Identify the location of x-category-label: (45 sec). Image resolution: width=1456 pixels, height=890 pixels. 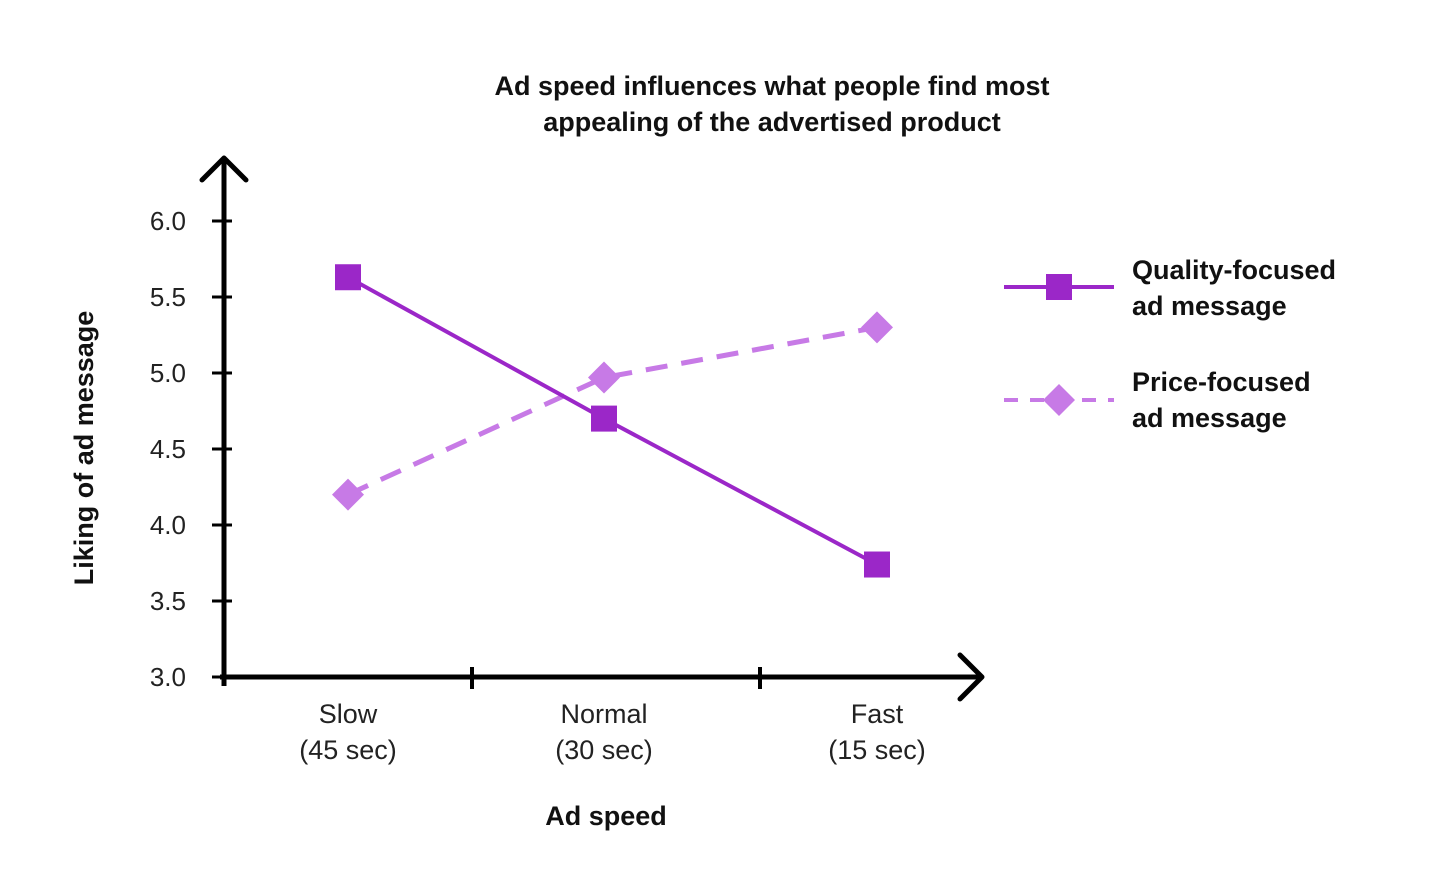
(348, 750).